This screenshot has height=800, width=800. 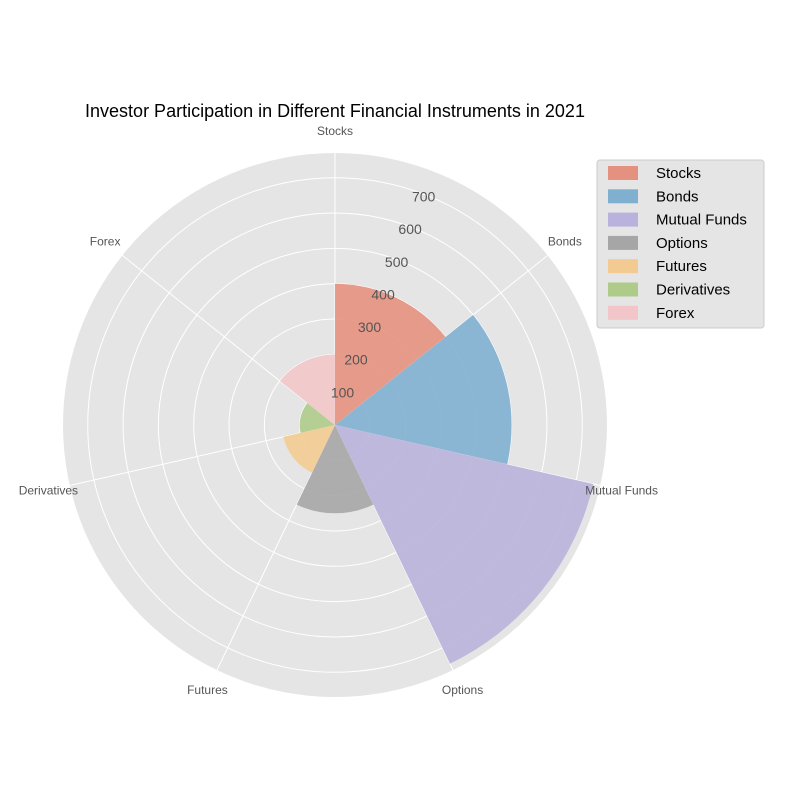 What do you see at coordinates (48, 490) in the screenshot?
I see `category-label: Derivatives` at bounding box center [48, 490].